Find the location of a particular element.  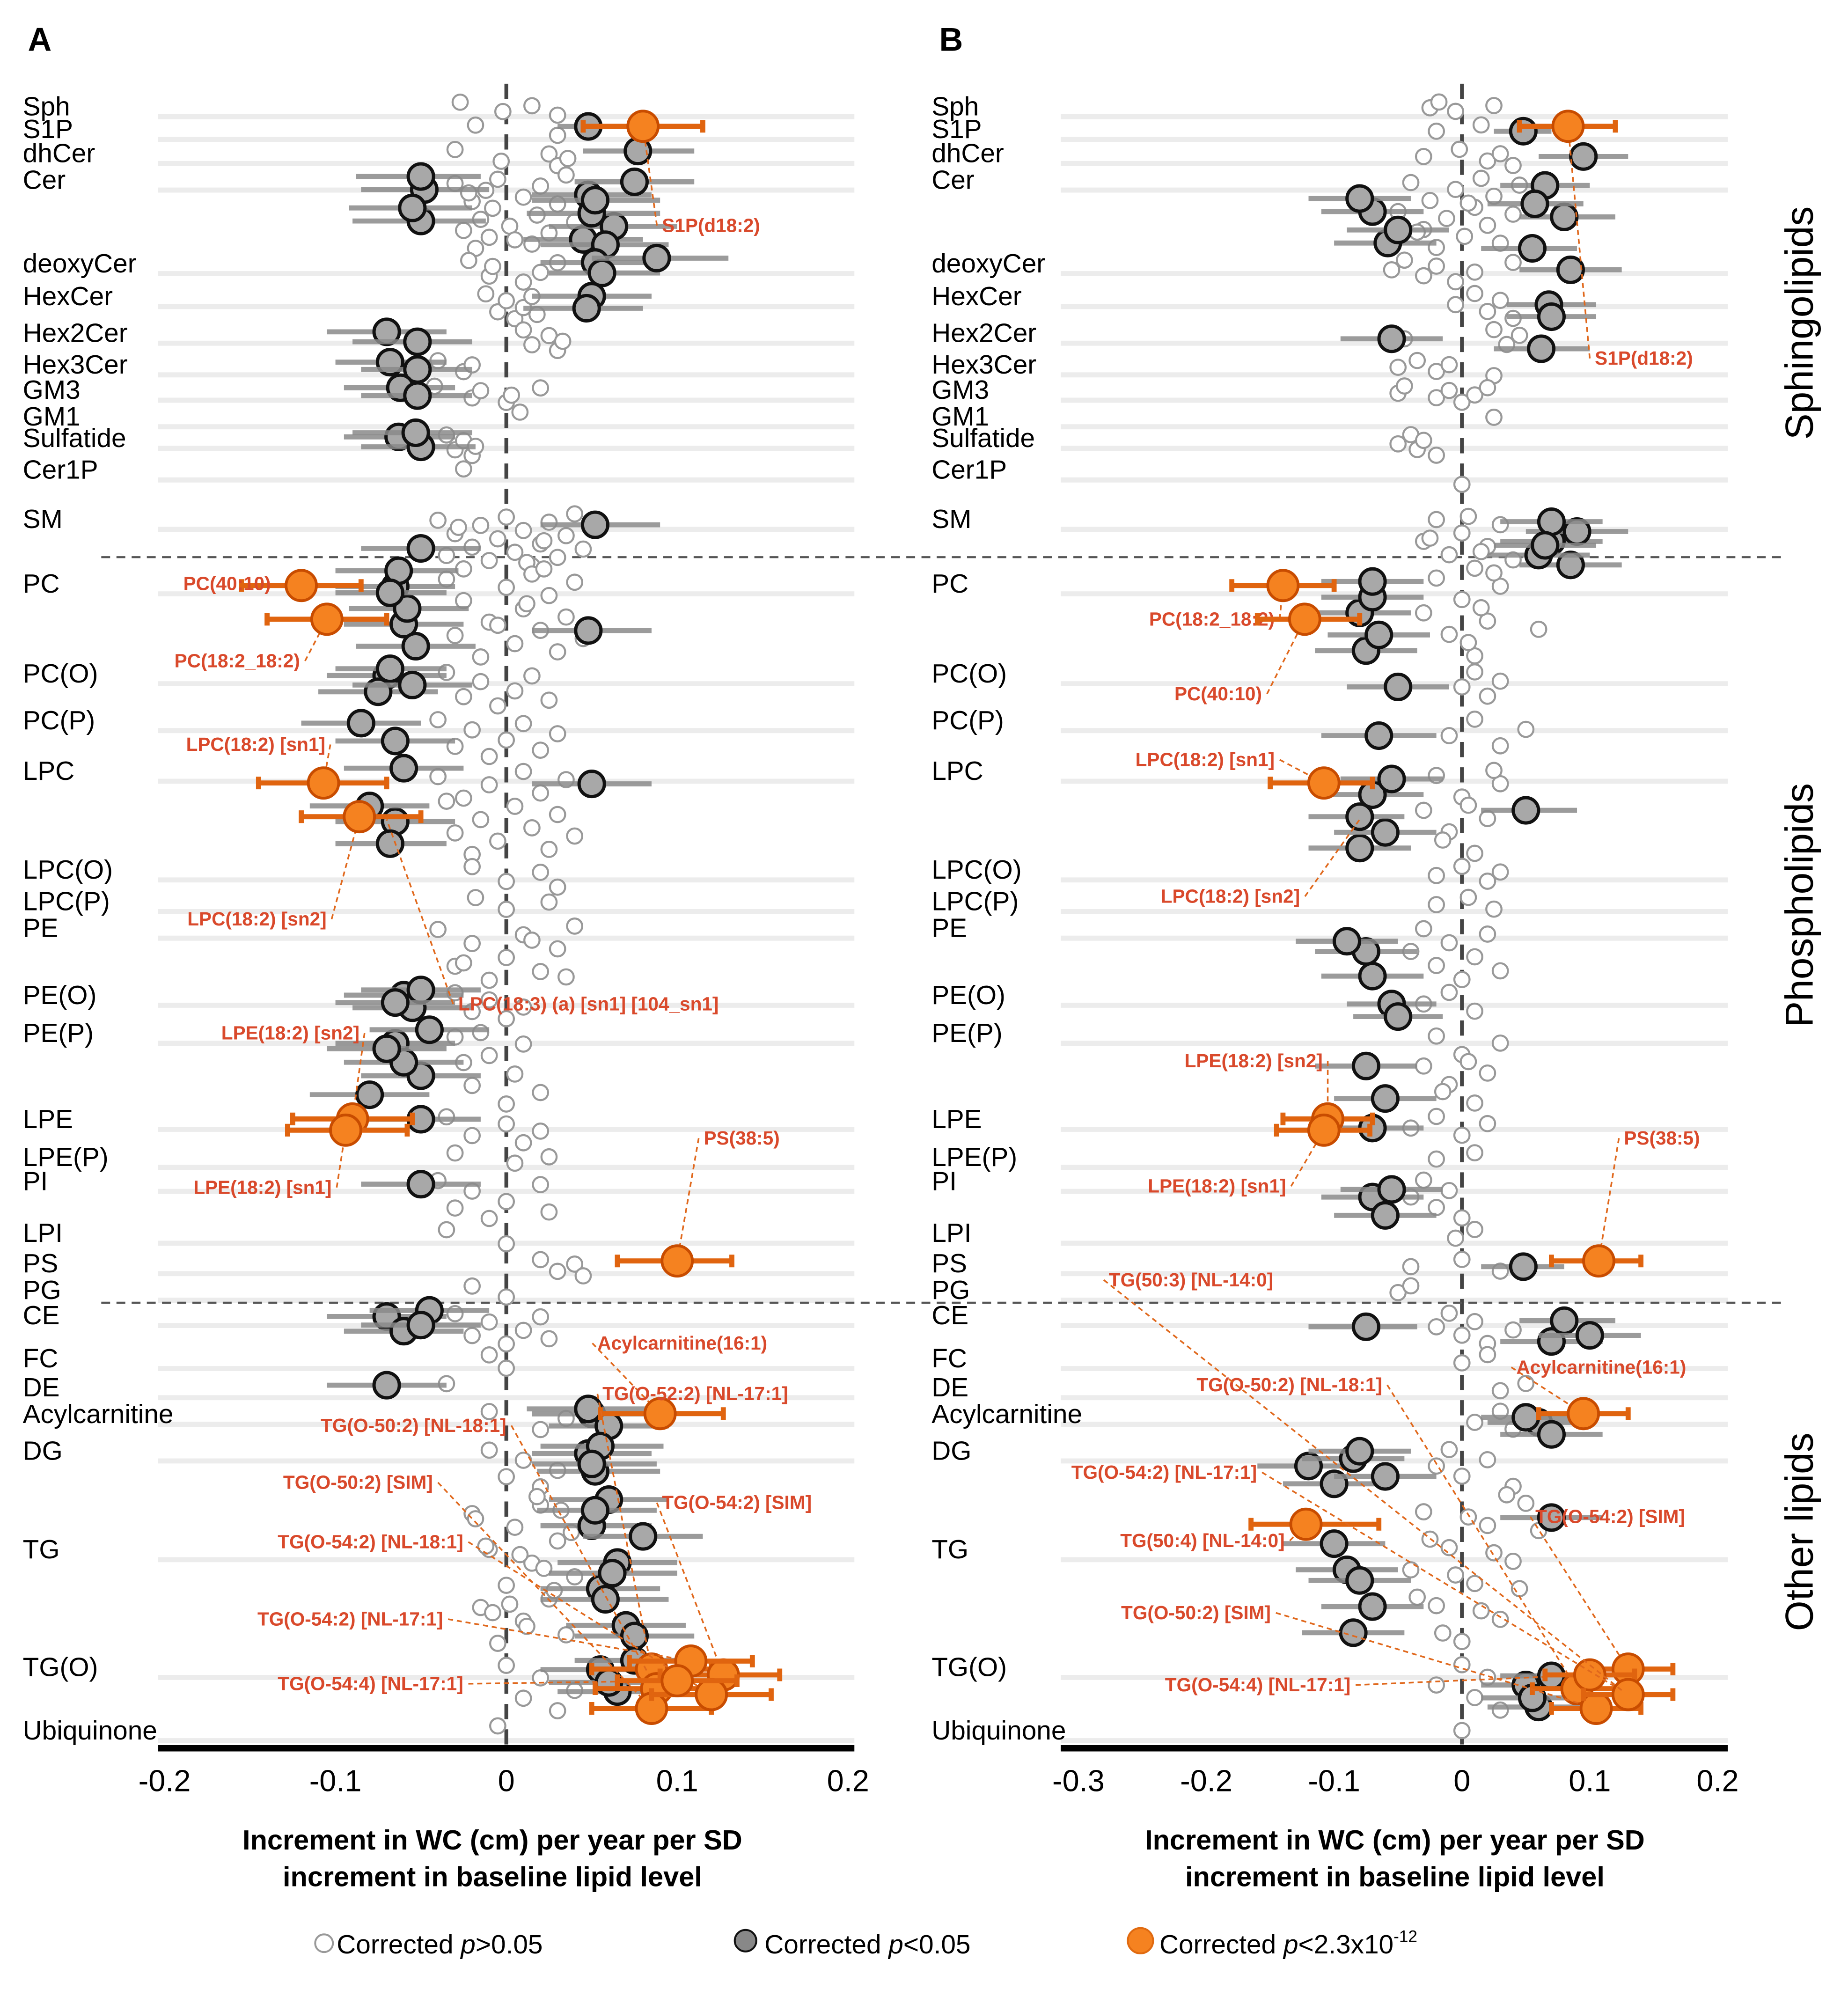

class-label: Acylcarnitine is located at coordinates (98, 1414).